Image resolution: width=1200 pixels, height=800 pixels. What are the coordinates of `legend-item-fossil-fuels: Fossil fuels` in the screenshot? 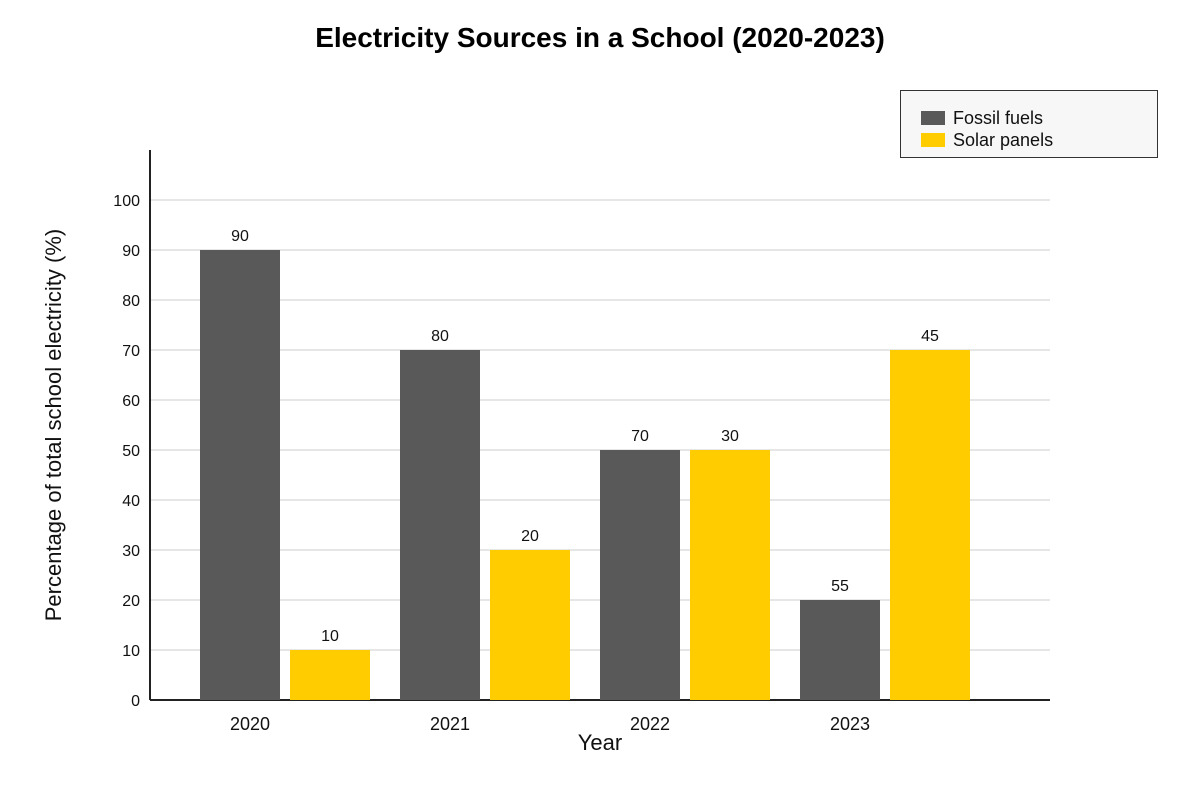 It's located at (1039, 118).